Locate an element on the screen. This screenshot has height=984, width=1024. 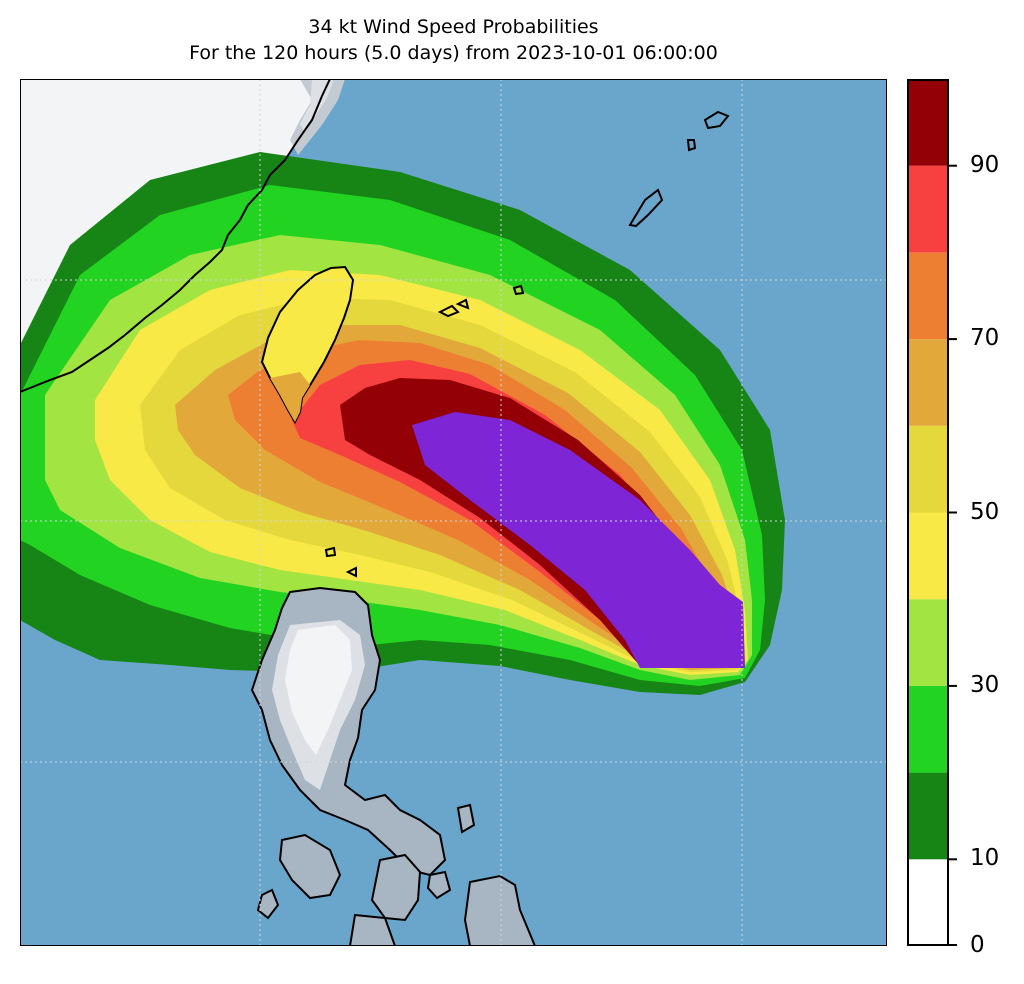
bohol-island is located at coordinates (439, 885).